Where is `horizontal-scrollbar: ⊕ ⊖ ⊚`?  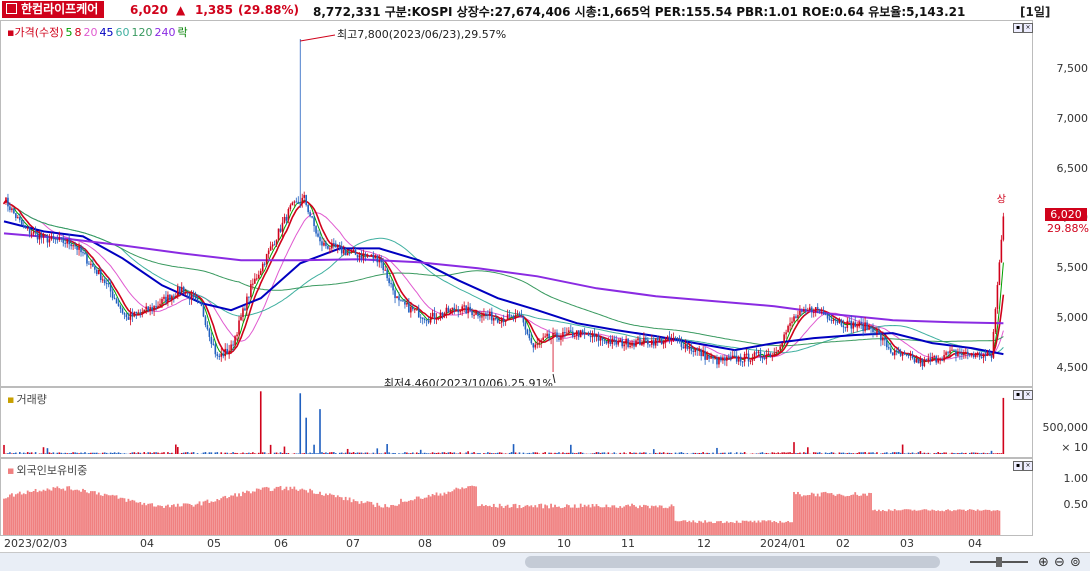 horizontal-scrollbar: ⊕ ⊖ ⊚ is located at coordinates (545, 561).